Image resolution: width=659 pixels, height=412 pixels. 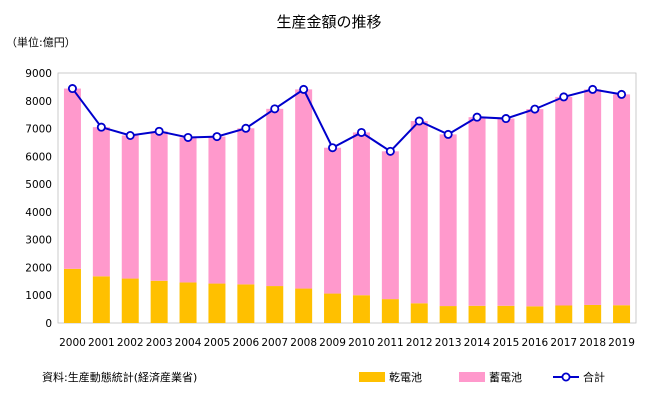 What do you see at coordinates (593, 313) in the screenshot?
I see `bar-dry-2018` at bounding box center [593, 313].